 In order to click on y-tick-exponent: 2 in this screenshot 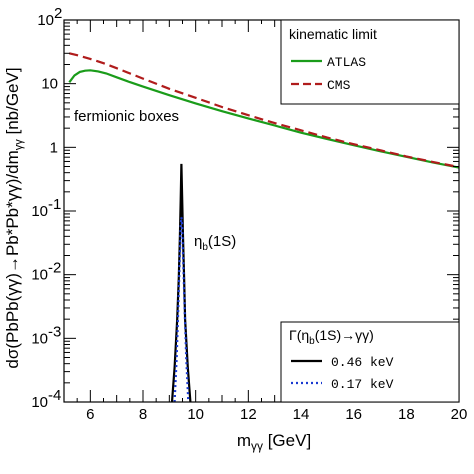, I will do `click(58, 13)`.